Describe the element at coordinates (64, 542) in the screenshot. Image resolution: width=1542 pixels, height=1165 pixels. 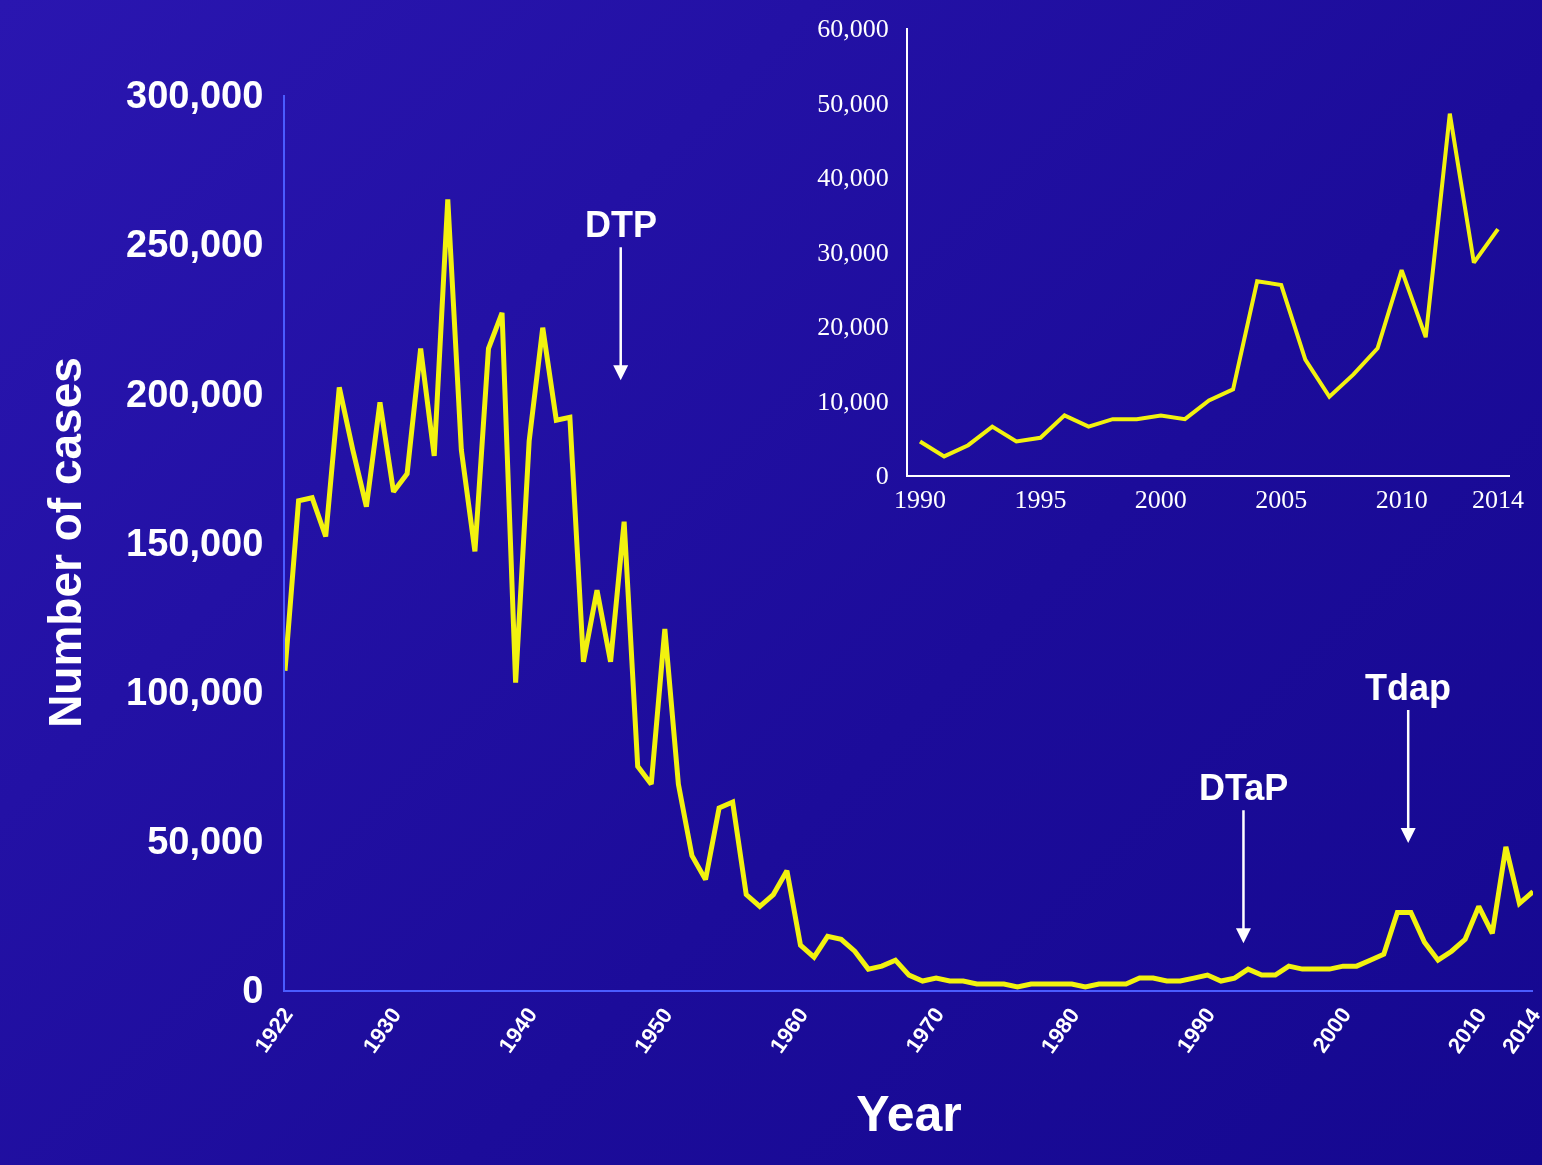
I see `y-axis-title: Number of cases` at that location.